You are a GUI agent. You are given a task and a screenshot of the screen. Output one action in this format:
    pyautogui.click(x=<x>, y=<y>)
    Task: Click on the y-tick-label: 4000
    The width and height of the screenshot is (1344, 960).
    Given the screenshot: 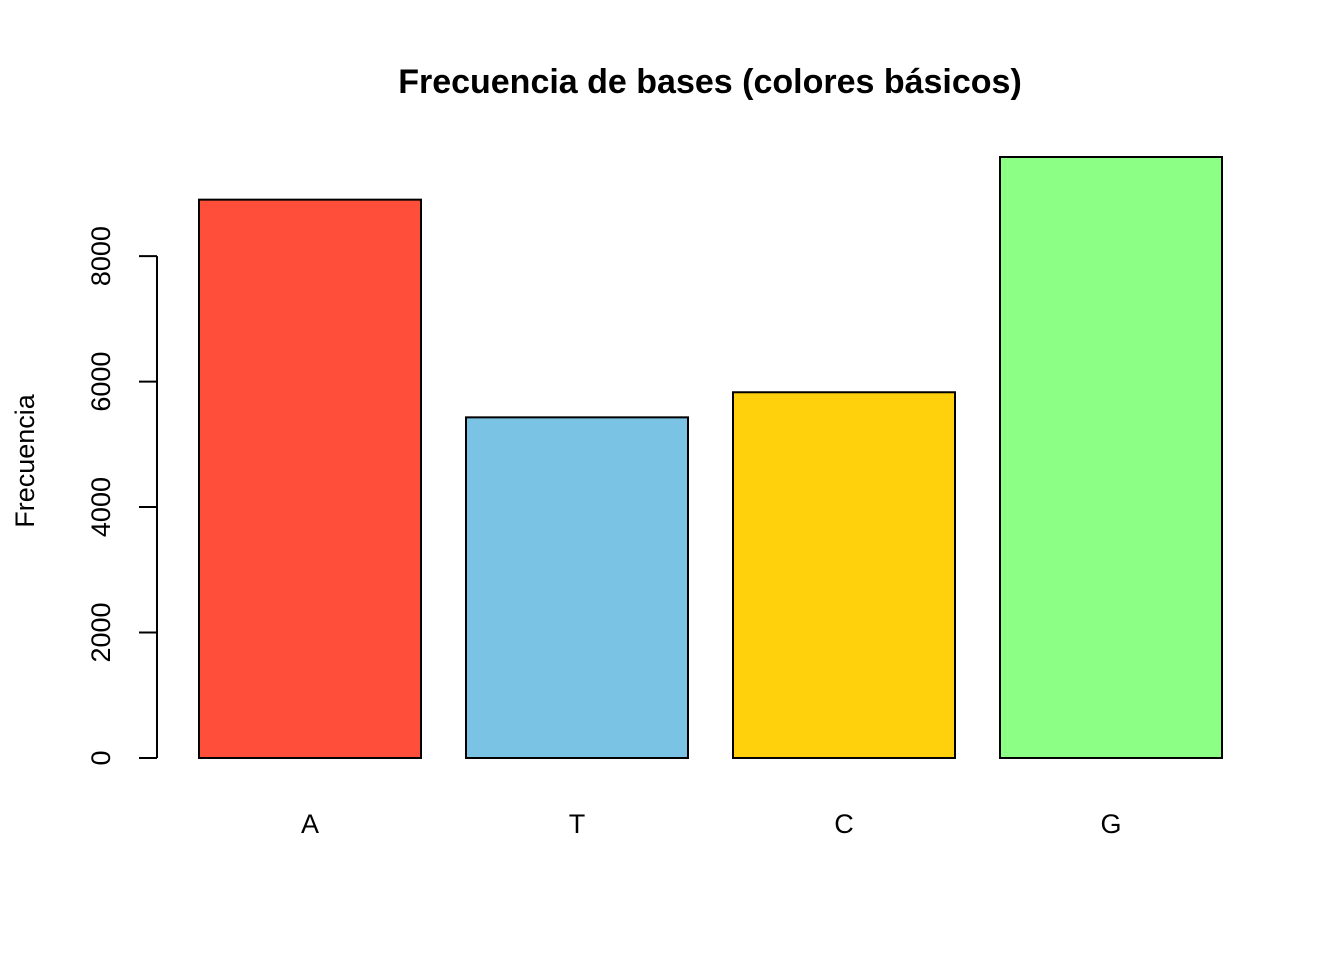 What is the action you would take?
    pyautogui.click(x=101, y=507)
    